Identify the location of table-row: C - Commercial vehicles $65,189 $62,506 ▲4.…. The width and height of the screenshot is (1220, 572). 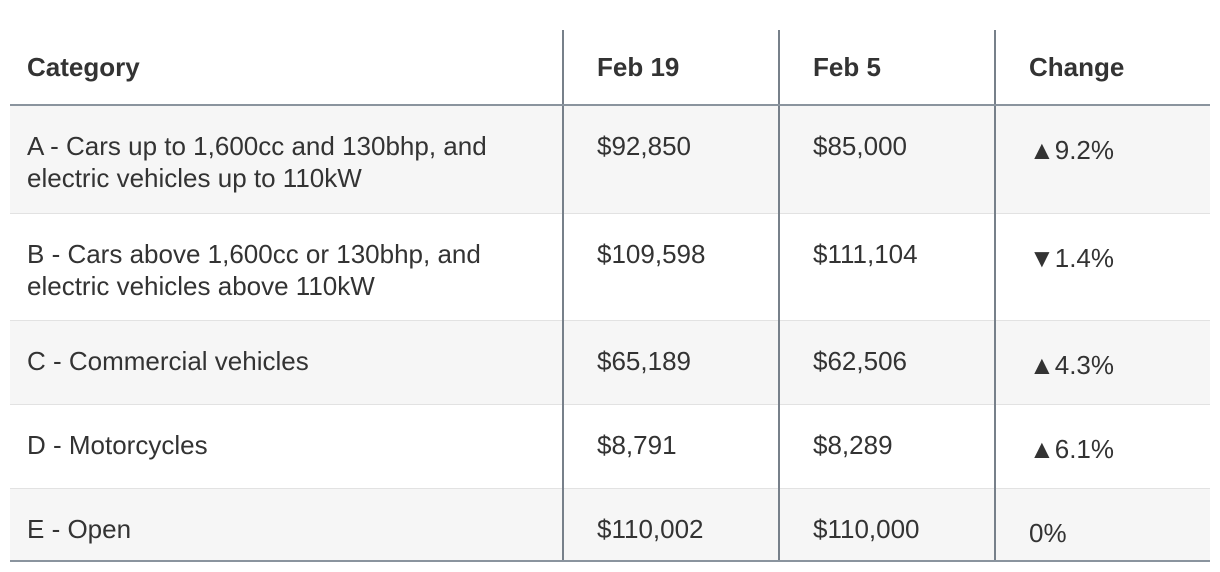
(610, 362).